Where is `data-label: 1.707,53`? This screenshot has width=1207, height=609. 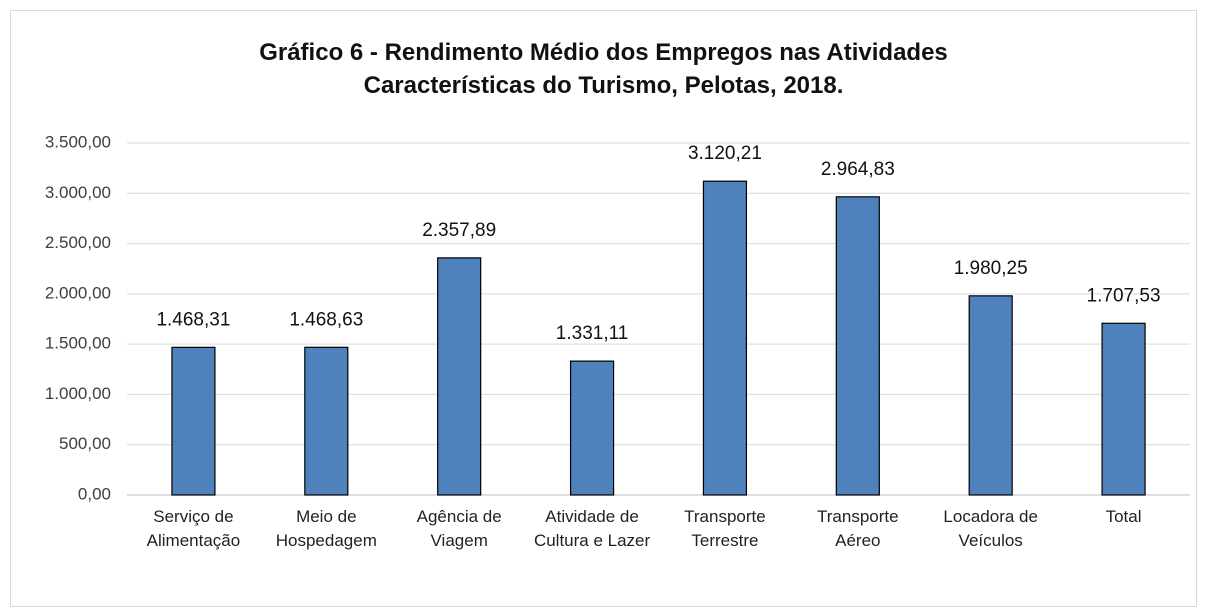 data-label: 1.707,53 is located at coordinates (1124, 295).